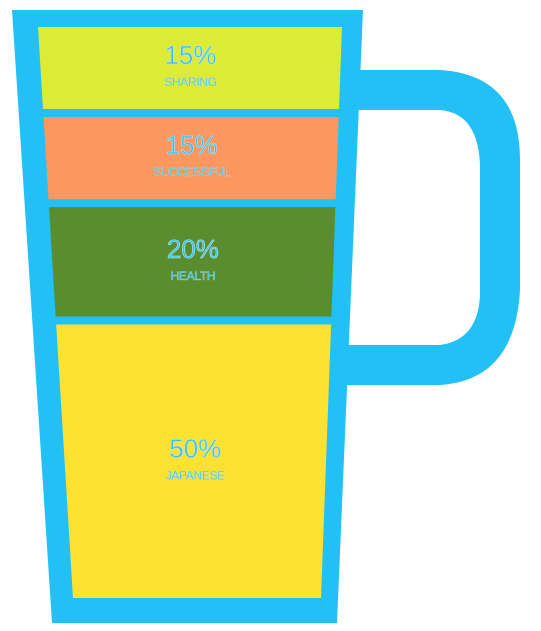 This screenshot has height=631, width=541. I want to click on segment-health, so click(192, 262).